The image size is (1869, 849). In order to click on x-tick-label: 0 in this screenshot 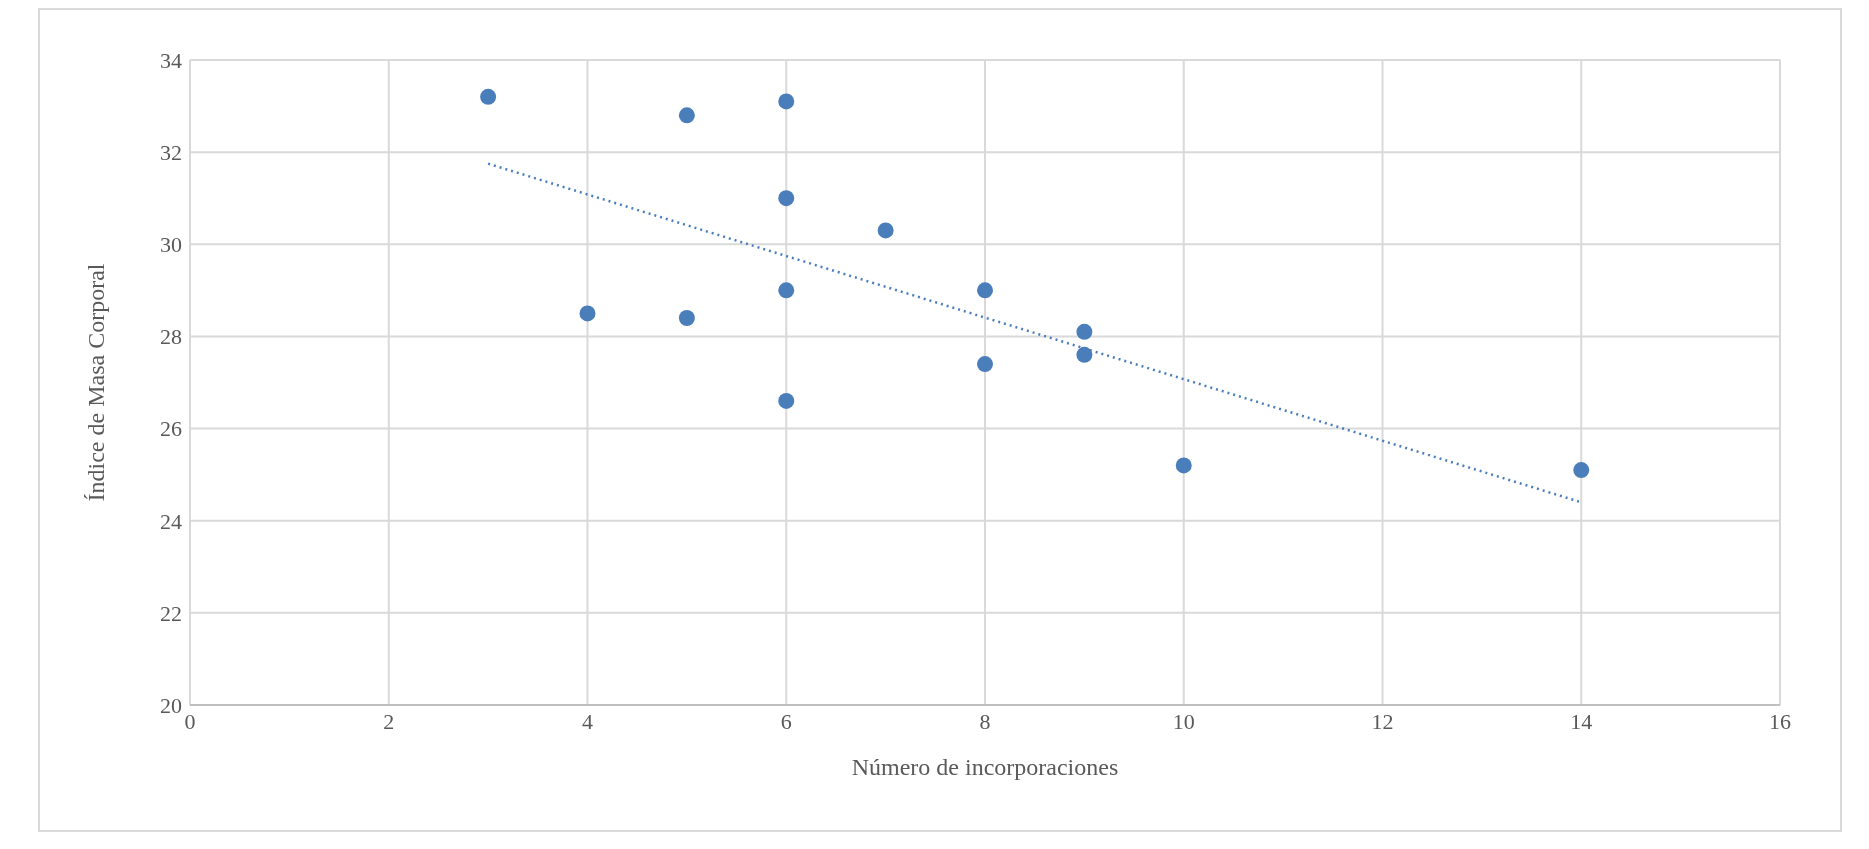, I will do `click(190, 721)`.